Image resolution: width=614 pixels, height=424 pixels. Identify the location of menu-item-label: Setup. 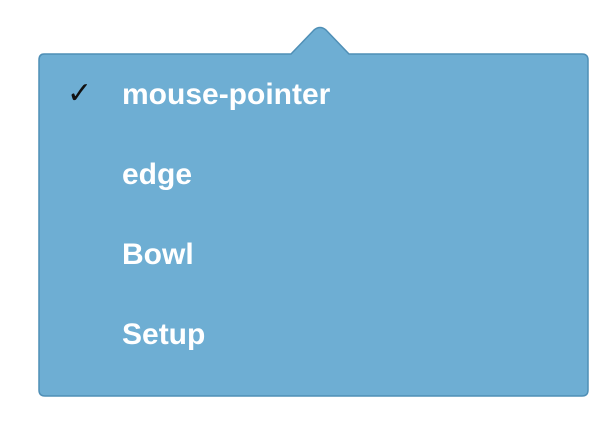
(164, 334).